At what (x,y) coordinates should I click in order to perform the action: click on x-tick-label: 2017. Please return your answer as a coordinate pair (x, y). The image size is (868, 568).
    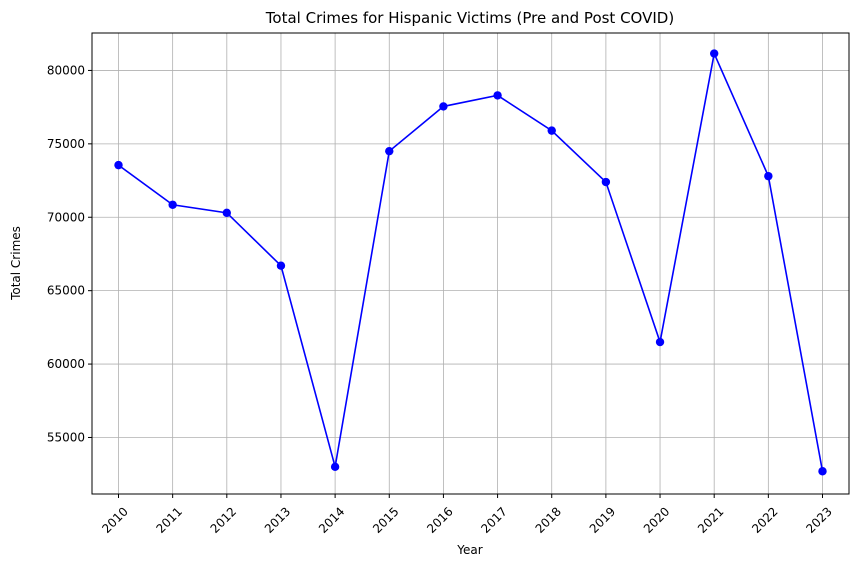
    Looking at the image, I should click on (493, 519).